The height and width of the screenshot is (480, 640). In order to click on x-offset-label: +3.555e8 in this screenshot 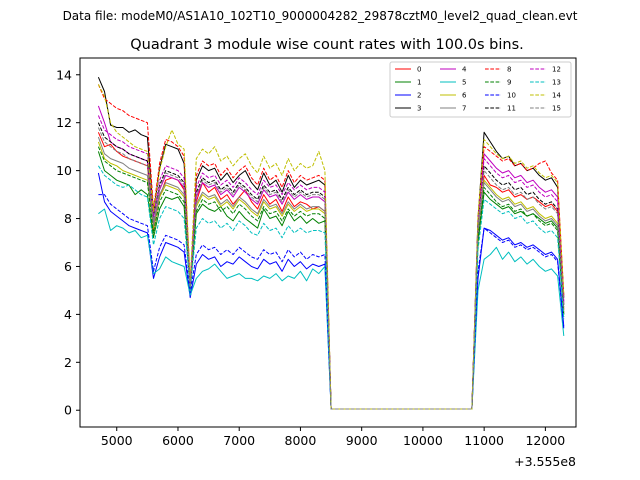, I will do `click(545, 461)`.